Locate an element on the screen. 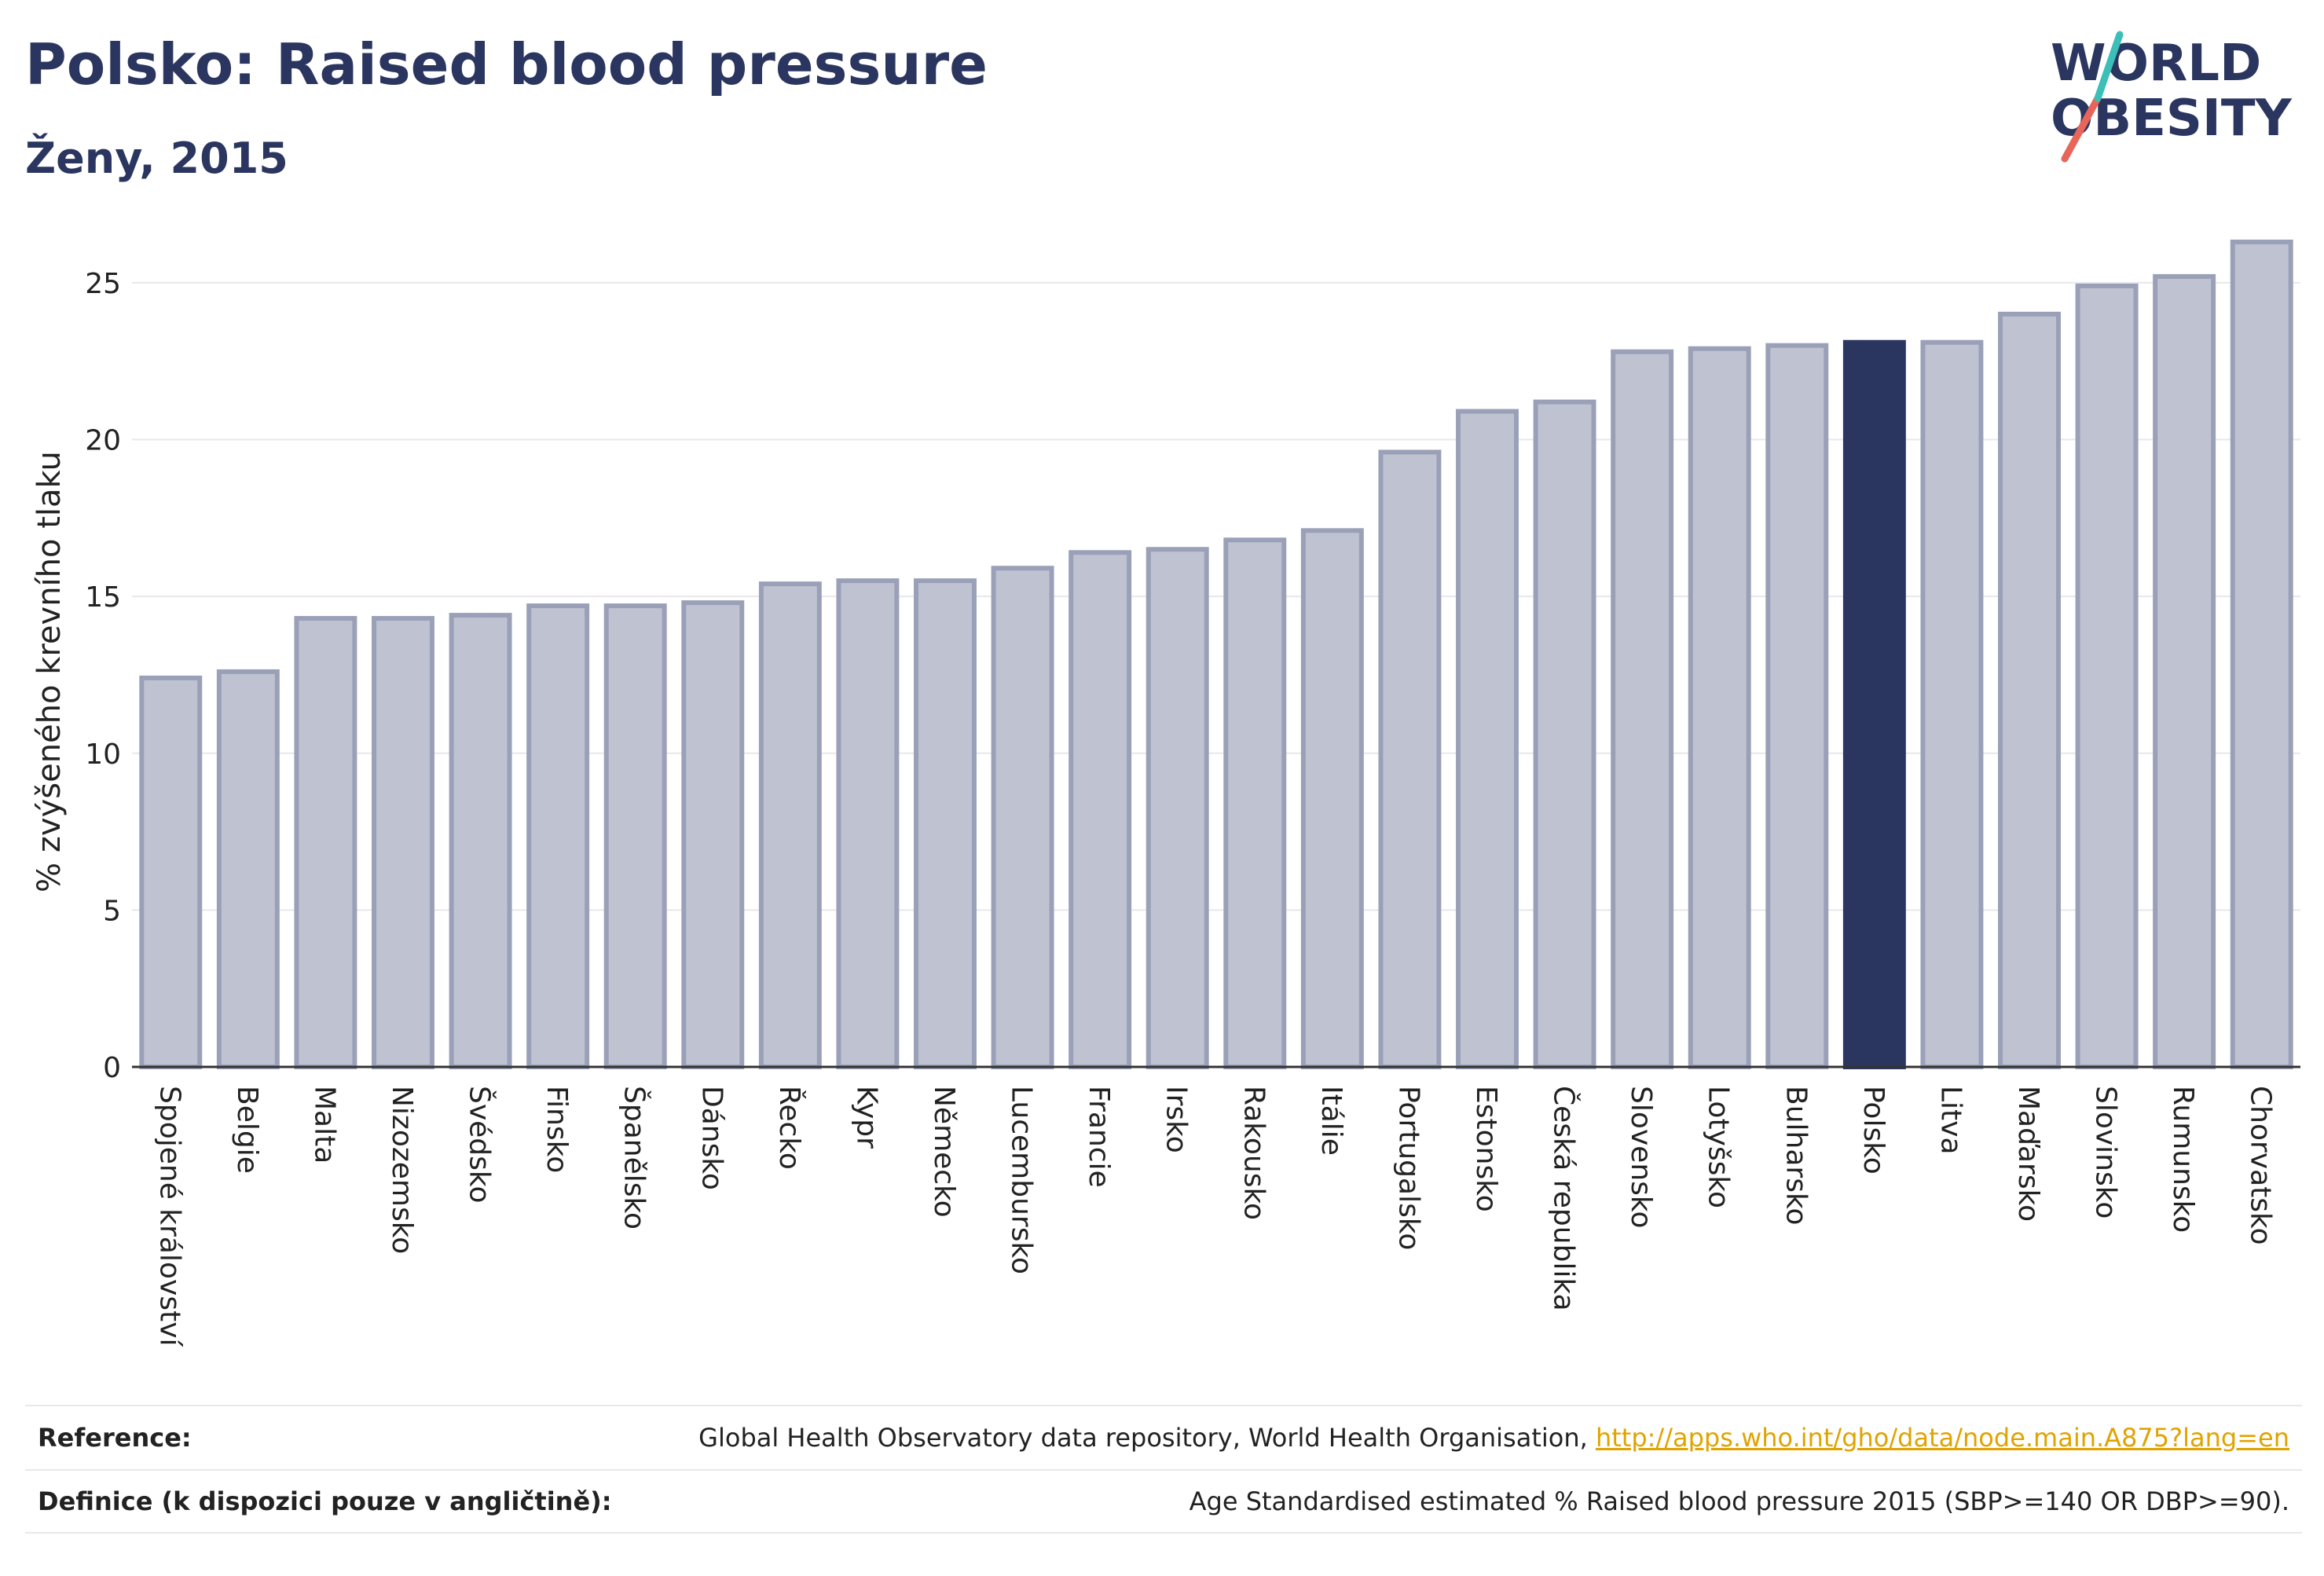 The height and width of the screenshot is (1576, 2324). x-tick-label: Česká republika is located at coordinates (1564, 1198).